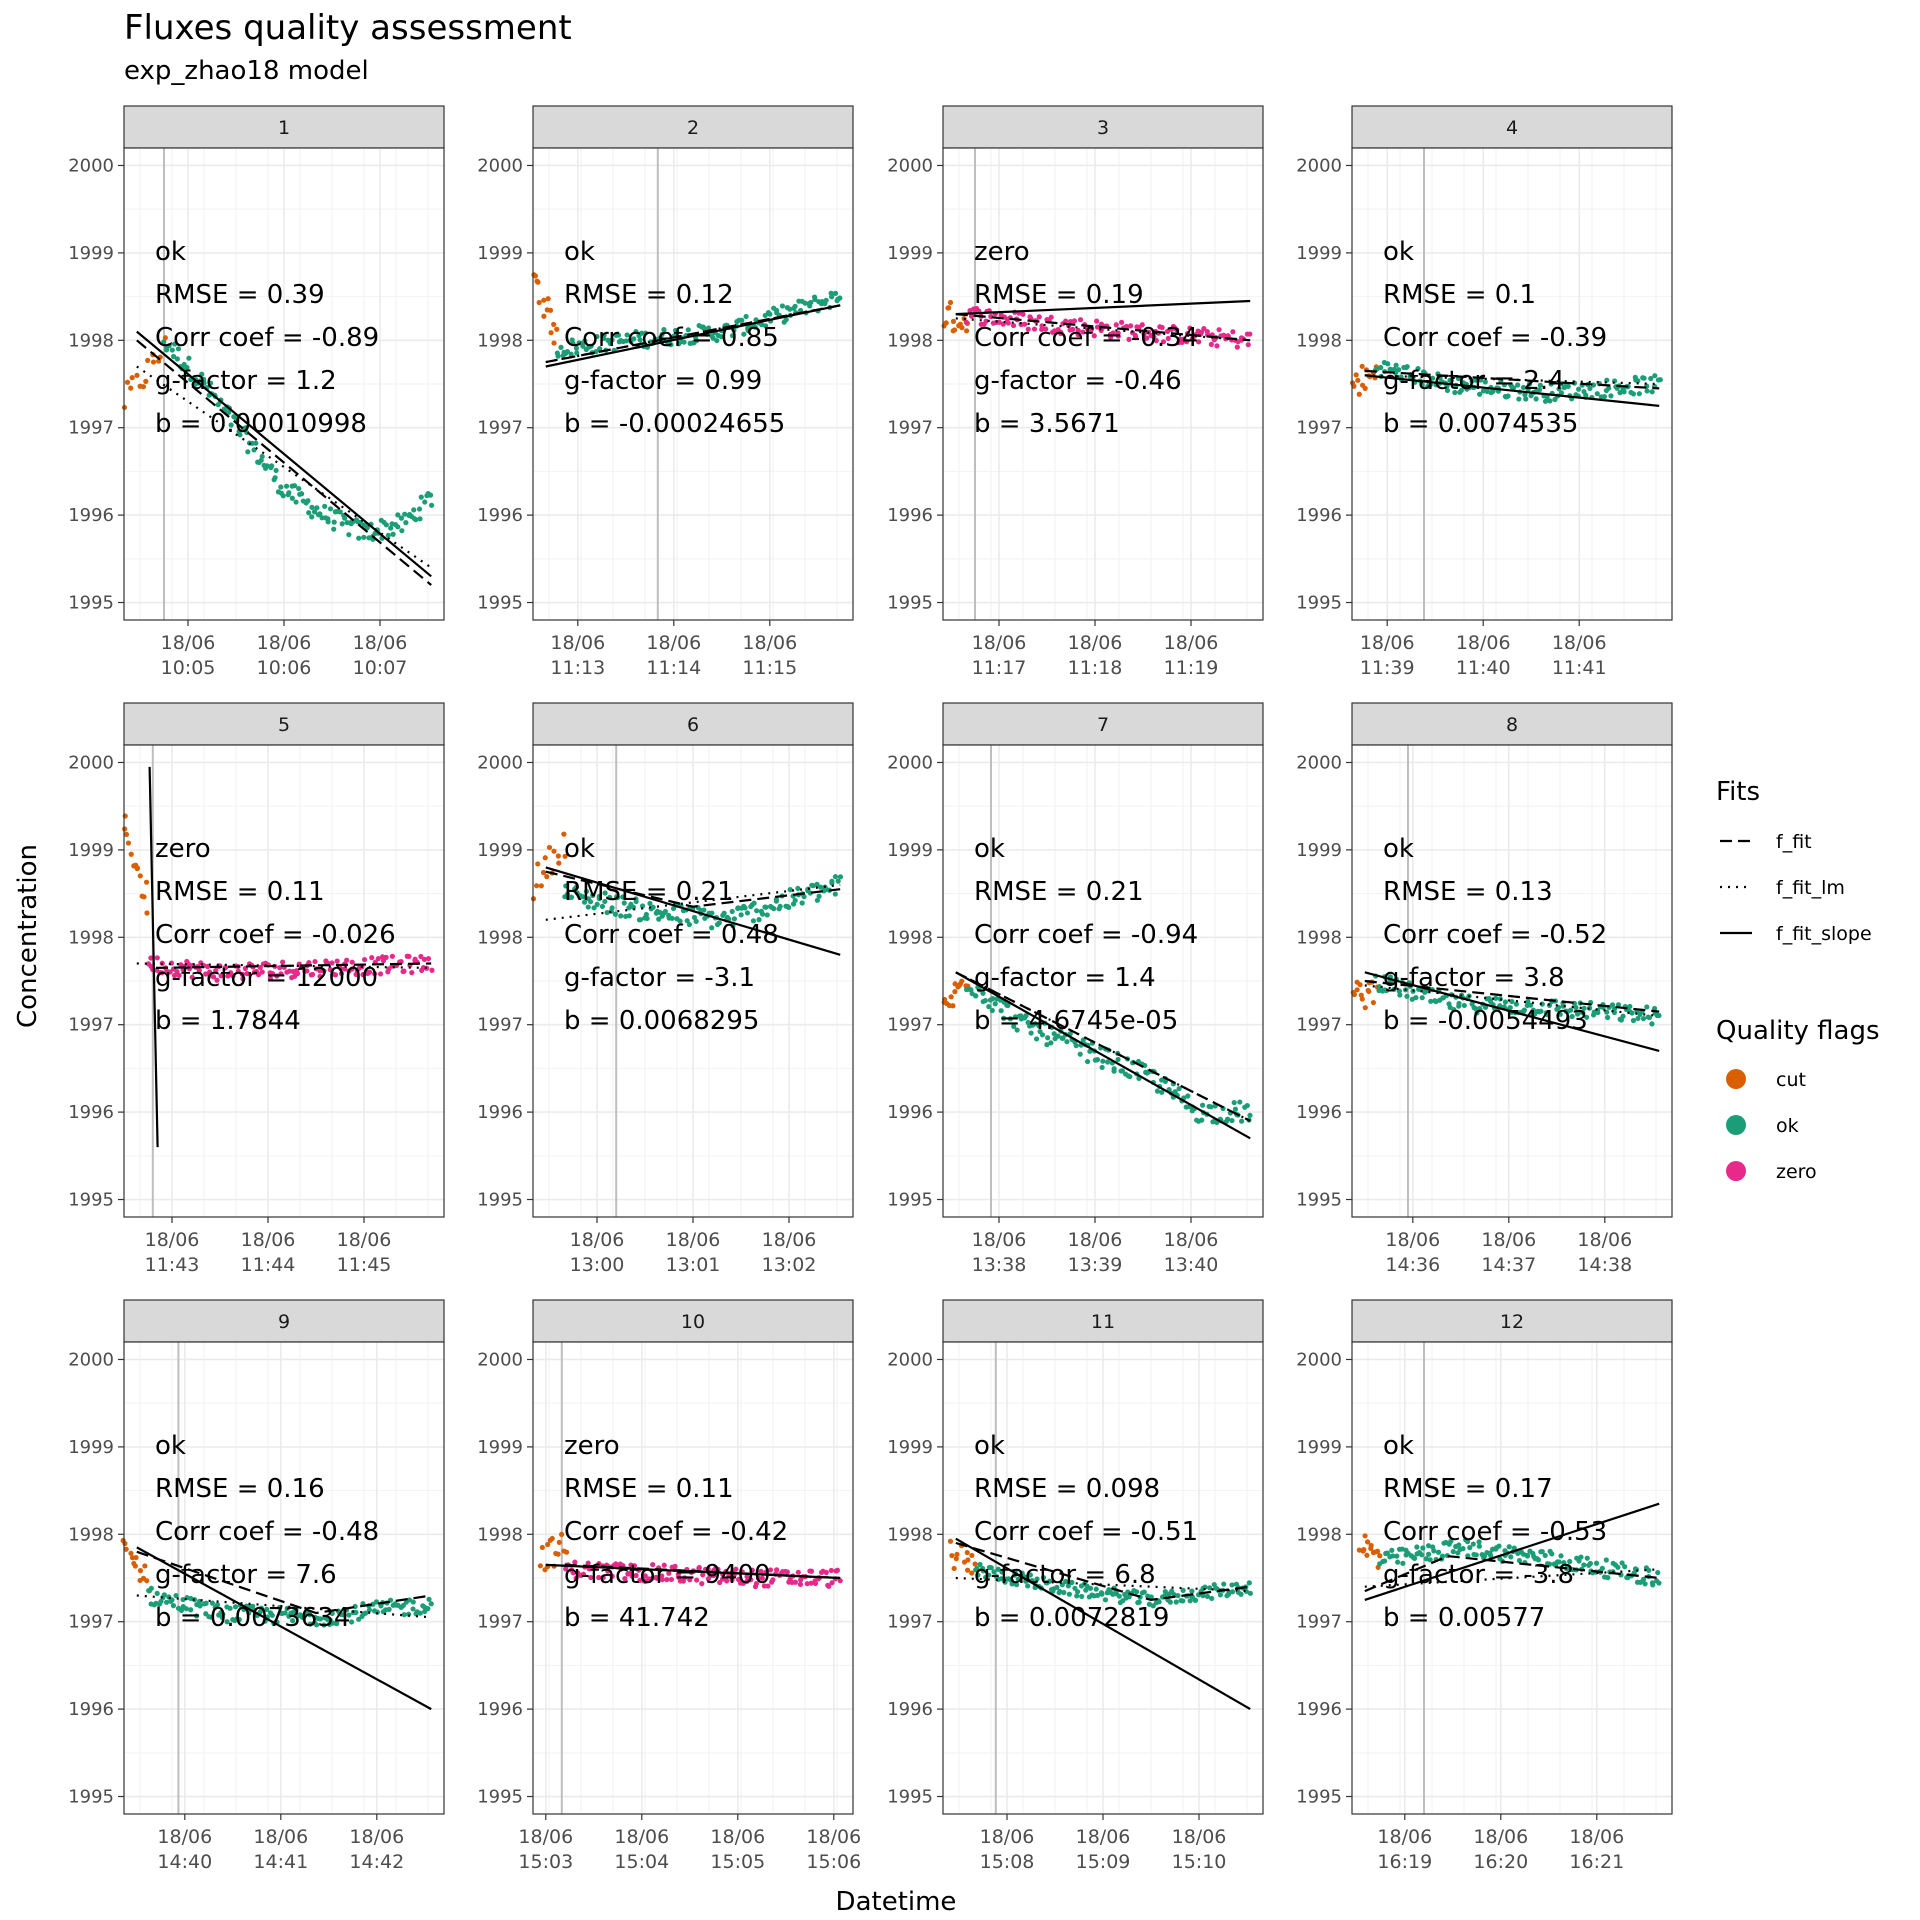 The image size is (1920, 1920). Describe the element at coordinates (1512, 725) in the screenshot. I see `facet-strip-label: 8` at that location.